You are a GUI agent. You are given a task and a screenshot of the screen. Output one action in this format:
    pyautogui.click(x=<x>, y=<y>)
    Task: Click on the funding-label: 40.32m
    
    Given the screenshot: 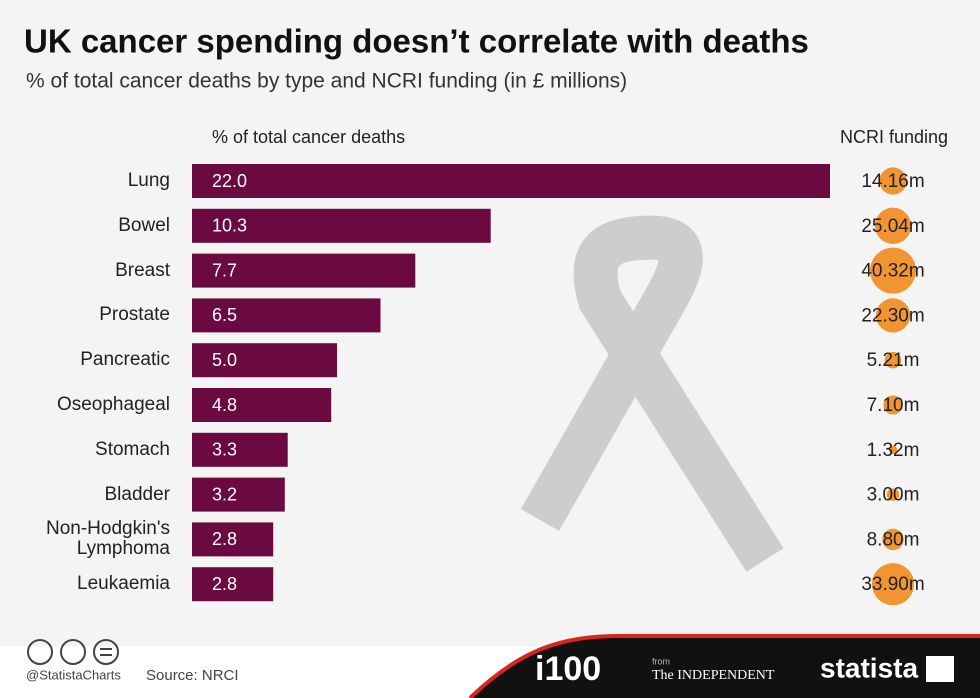 What is the action you would take?
    pyautogui.click(x=892, y=271)
    